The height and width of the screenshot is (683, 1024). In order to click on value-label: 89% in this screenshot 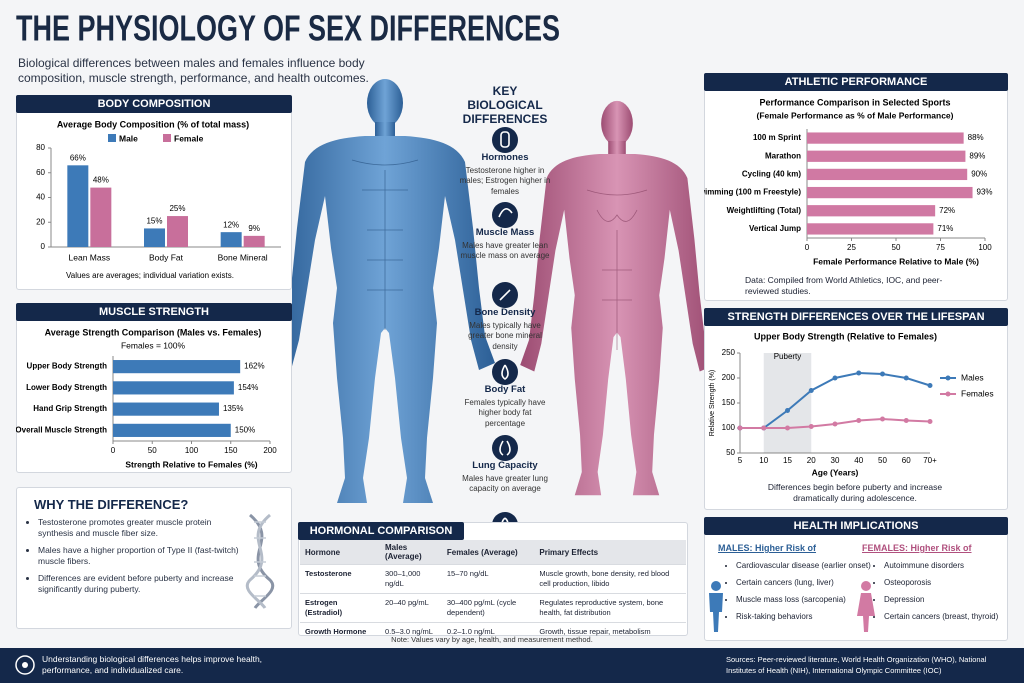, I will do `click(977, 155)`.